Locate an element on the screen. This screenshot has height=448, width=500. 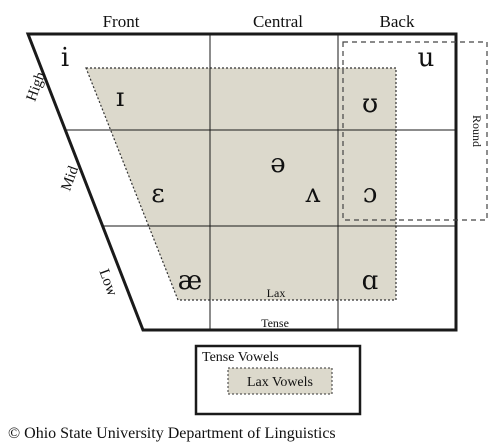
vowel-epsilon: ɛ is located at coordinates (157, 194).